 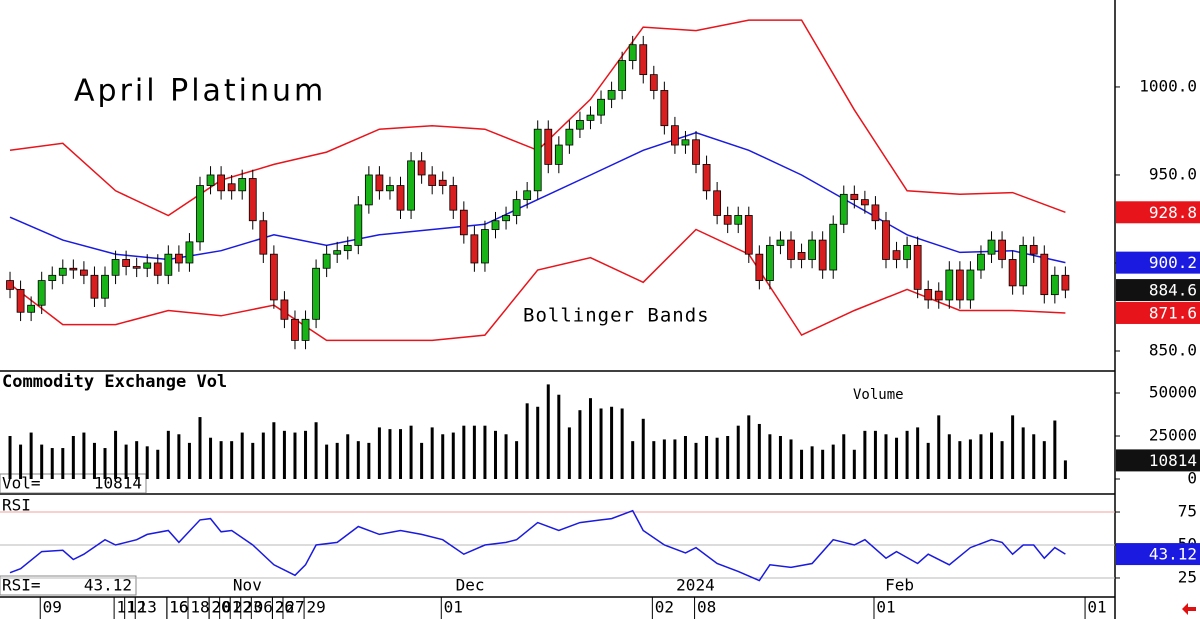 What do you see at coordinates (284, 607) in the screenshot?
I see `x-tick-label: 26` at bounding box center [284, 607].